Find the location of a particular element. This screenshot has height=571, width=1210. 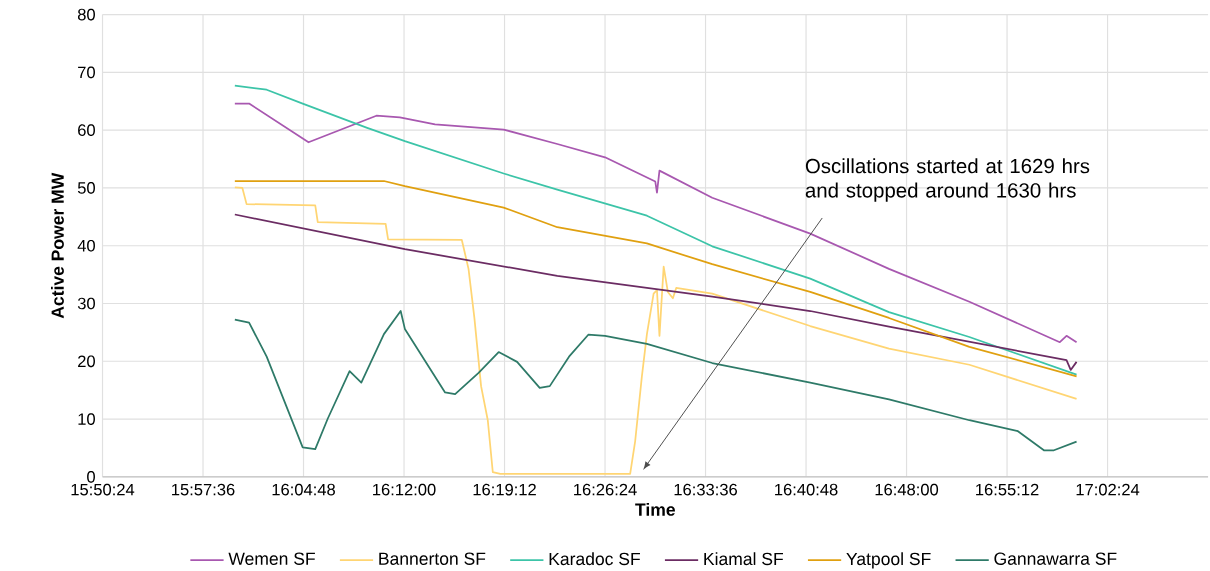

y-tick-label: 0 is located at coordinates (91, 476).